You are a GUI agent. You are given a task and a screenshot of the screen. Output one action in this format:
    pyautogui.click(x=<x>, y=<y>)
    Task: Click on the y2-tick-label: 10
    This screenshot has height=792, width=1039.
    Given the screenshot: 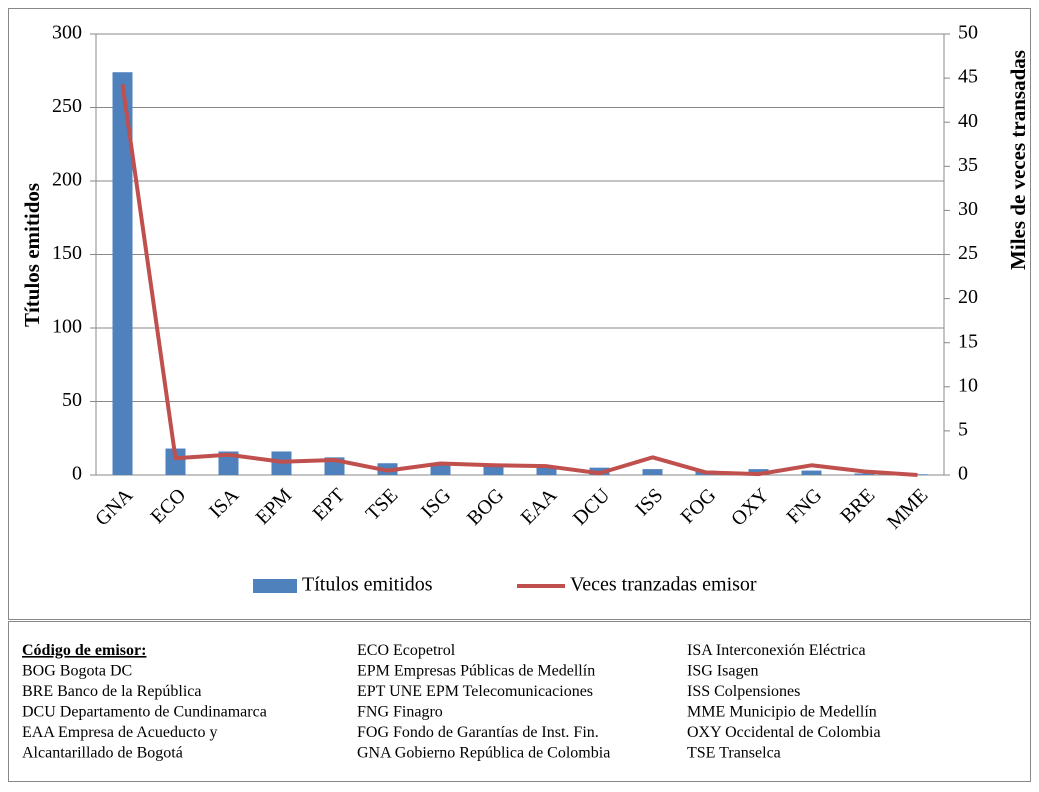 What is the action you would take?
    pyautogui.click(x=968, y=385)
    